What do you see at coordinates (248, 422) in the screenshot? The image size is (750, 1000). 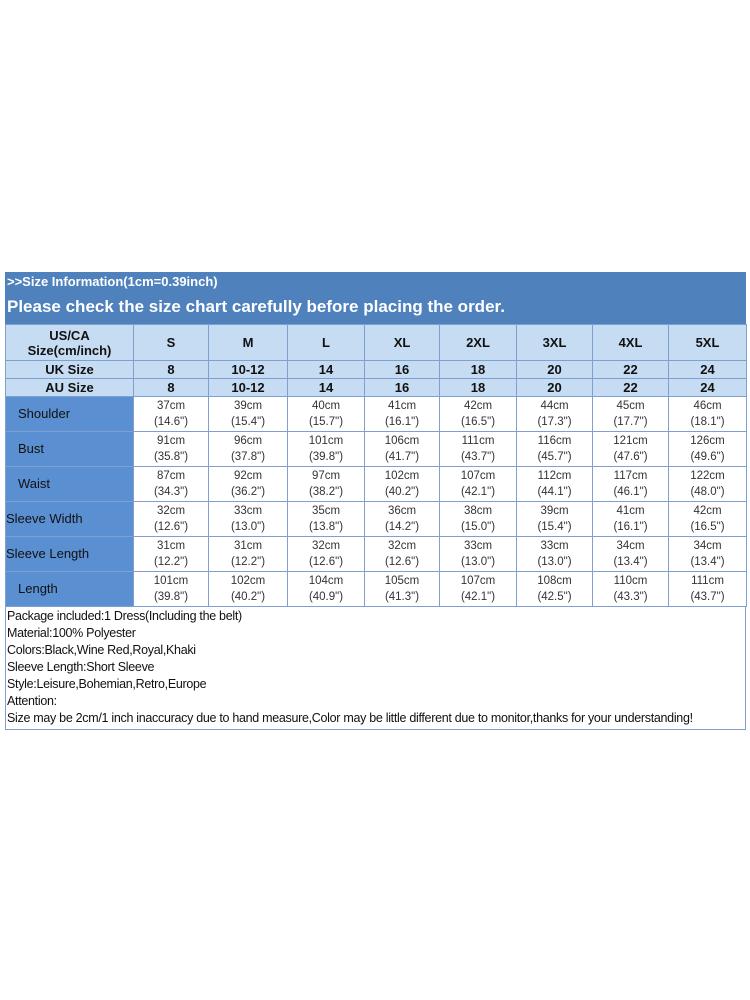 I see `measurement-in: (15.4")` at bounding box center [248, 422].